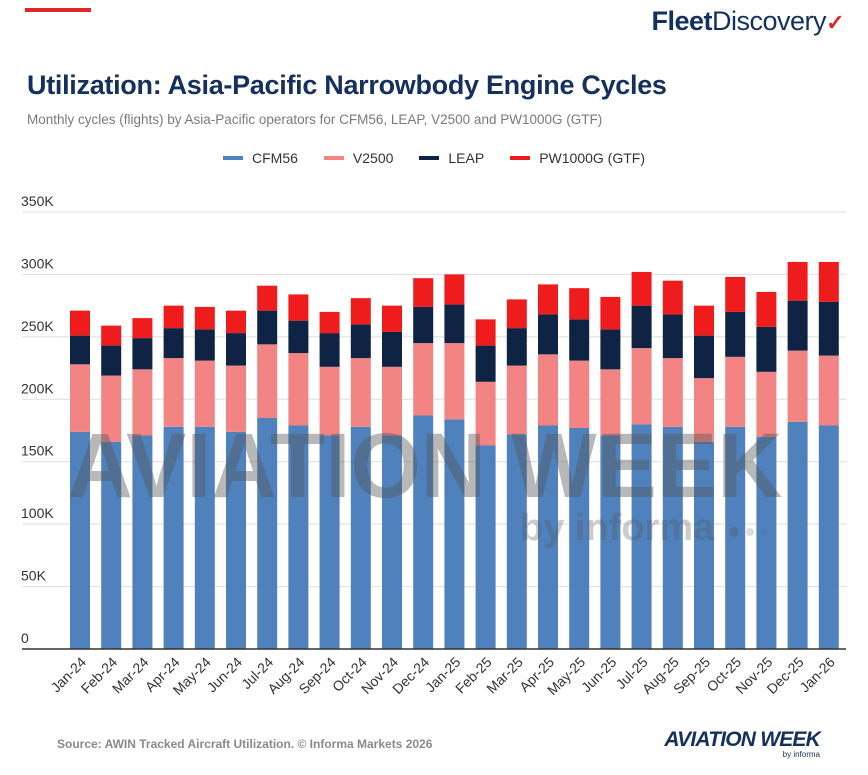 This screenshot has height=775, width=868. What do you see at coordinates (451, 158) in the screenshot?
I see `legend-item-leap: LEAP` at bounding box center [451, 158].